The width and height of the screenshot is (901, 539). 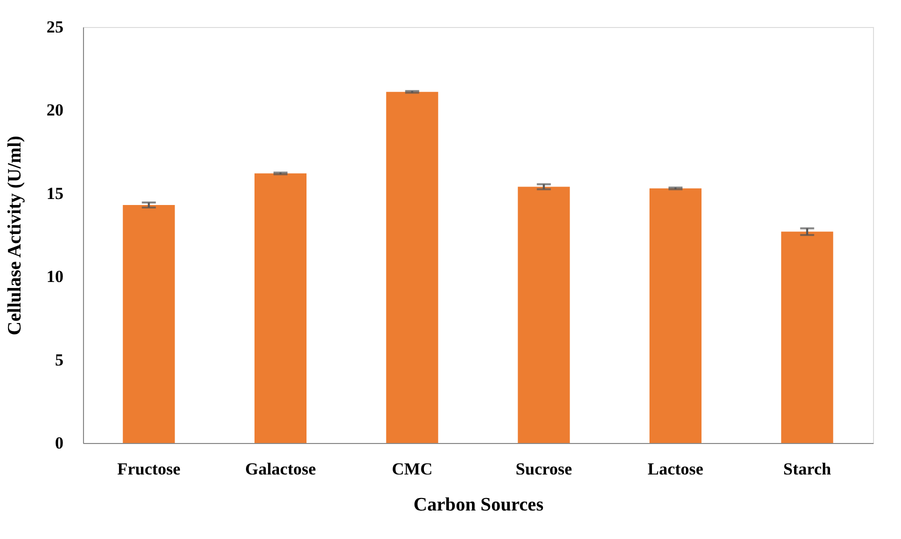 I want to click on x-axis-title: Carbon Sources, so click(x=478, y=505).